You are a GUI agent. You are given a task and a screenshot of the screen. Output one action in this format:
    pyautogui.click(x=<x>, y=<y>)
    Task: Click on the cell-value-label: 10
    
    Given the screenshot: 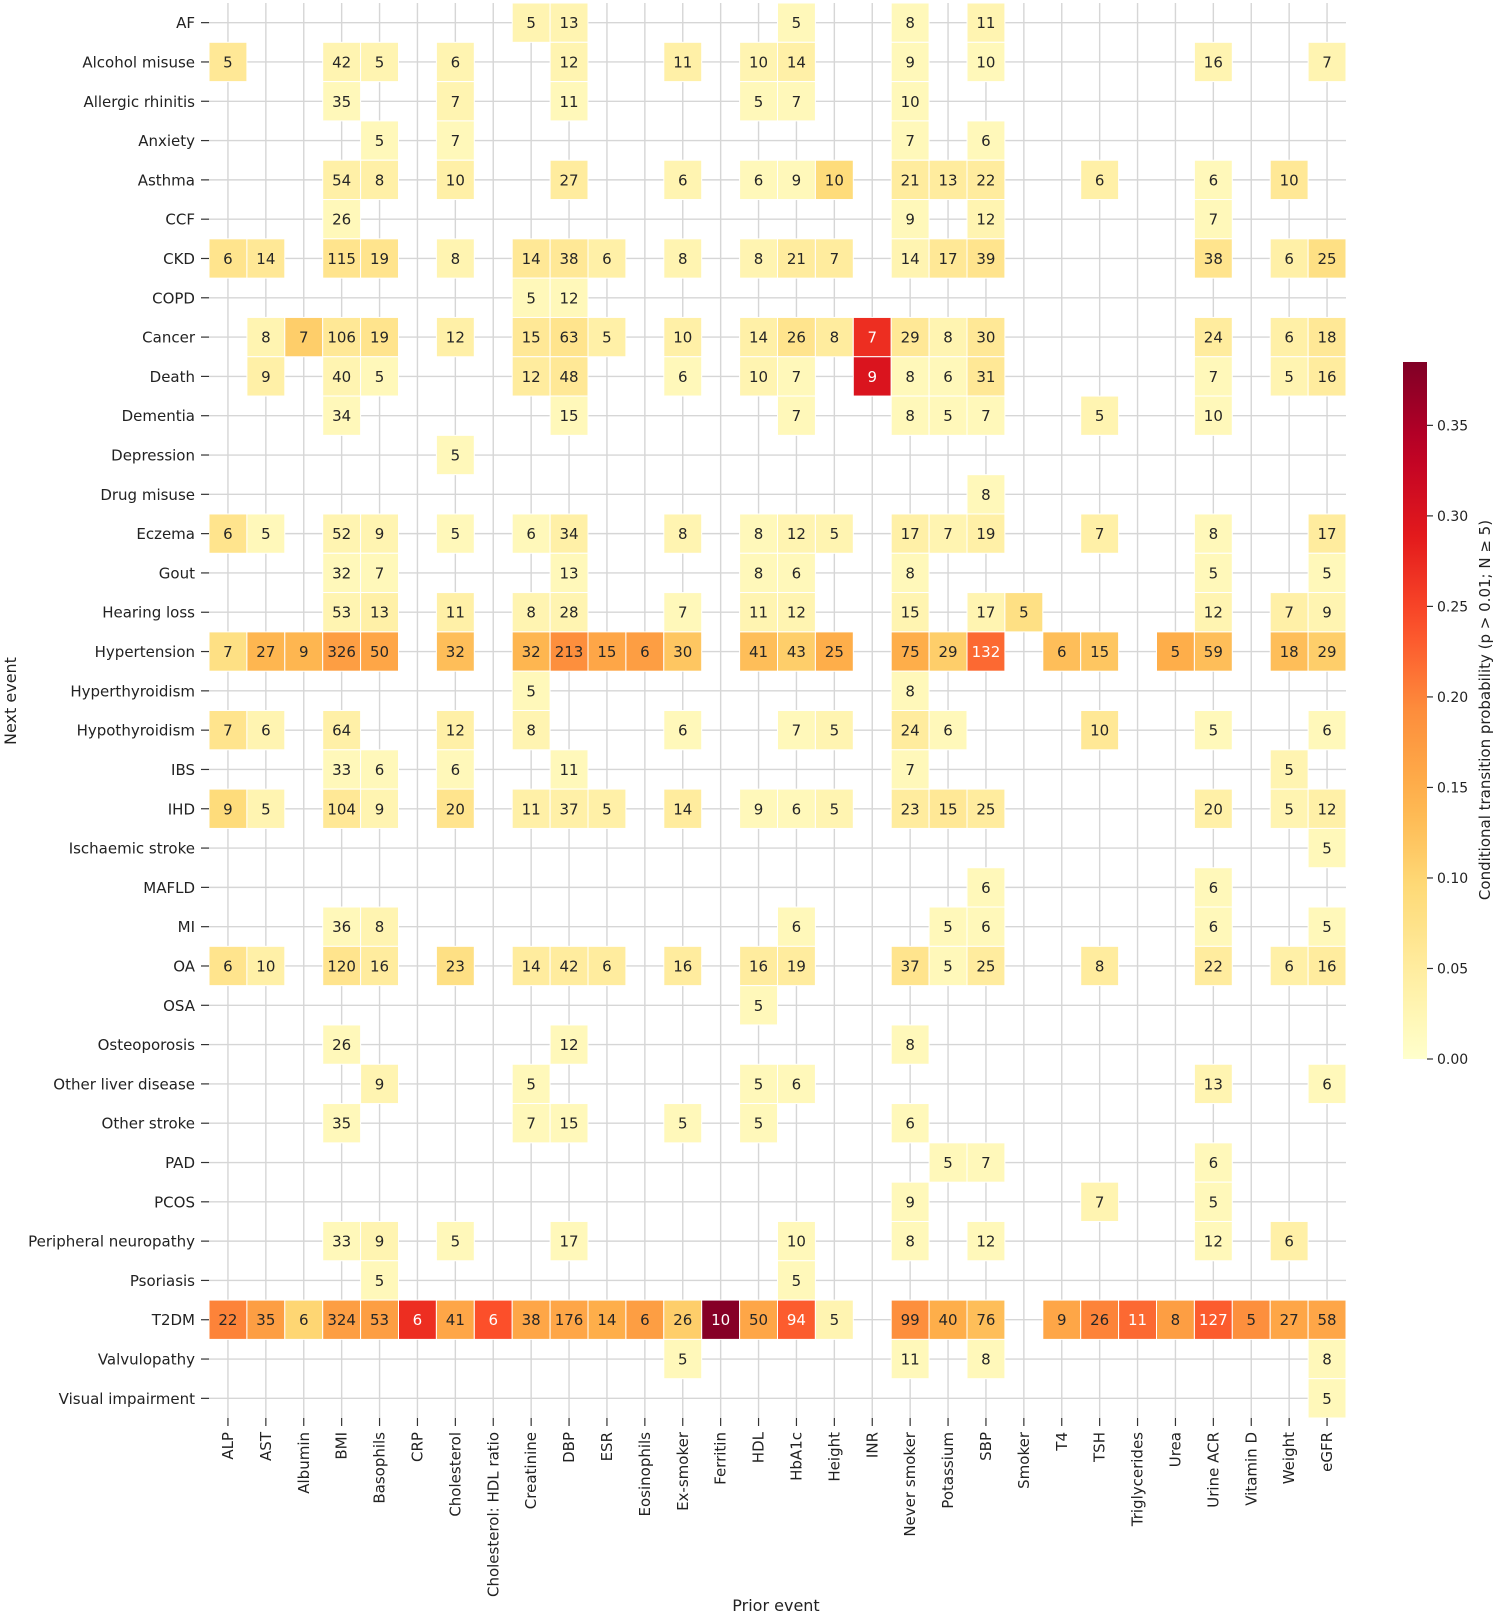 What is the action you would take?
    pyautogui.click(x=834, y=180)
    